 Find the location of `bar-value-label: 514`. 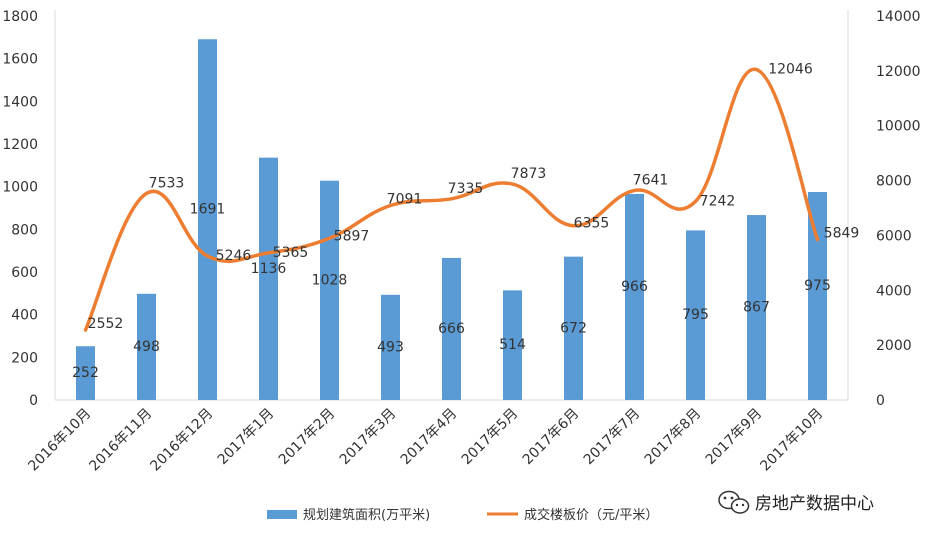

bar-value-label: 514 is located at coordinates (512, 345).